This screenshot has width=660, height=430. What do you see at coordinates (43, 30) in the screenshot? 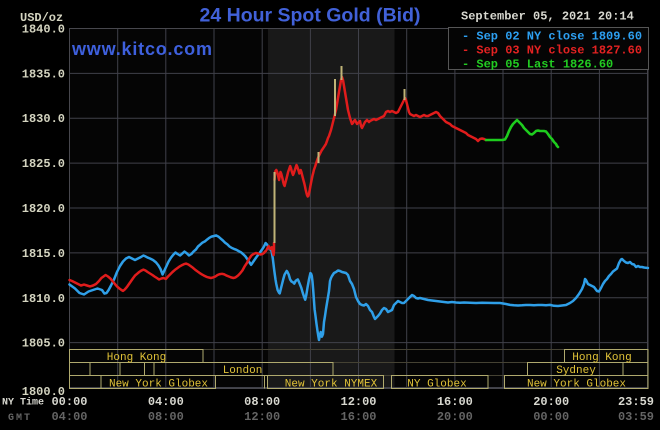
I see `svg-text: 1840.0` at bounding box center [43, 30].